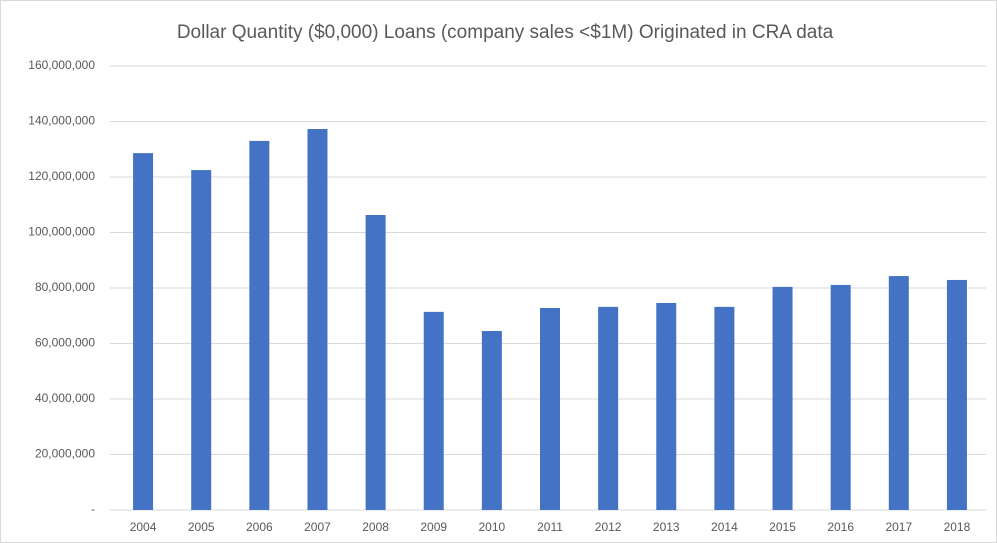 The height and width of the screenshot is (543, 997). I want to click on x-tick-label: 2009, so click(433, 527).